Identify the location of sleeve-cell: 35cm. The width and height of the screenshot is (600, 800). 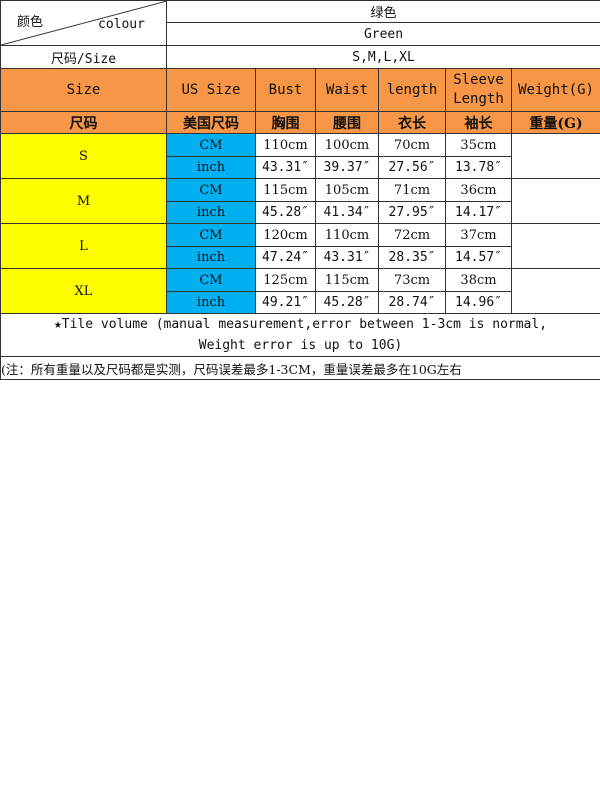
(478, 145).